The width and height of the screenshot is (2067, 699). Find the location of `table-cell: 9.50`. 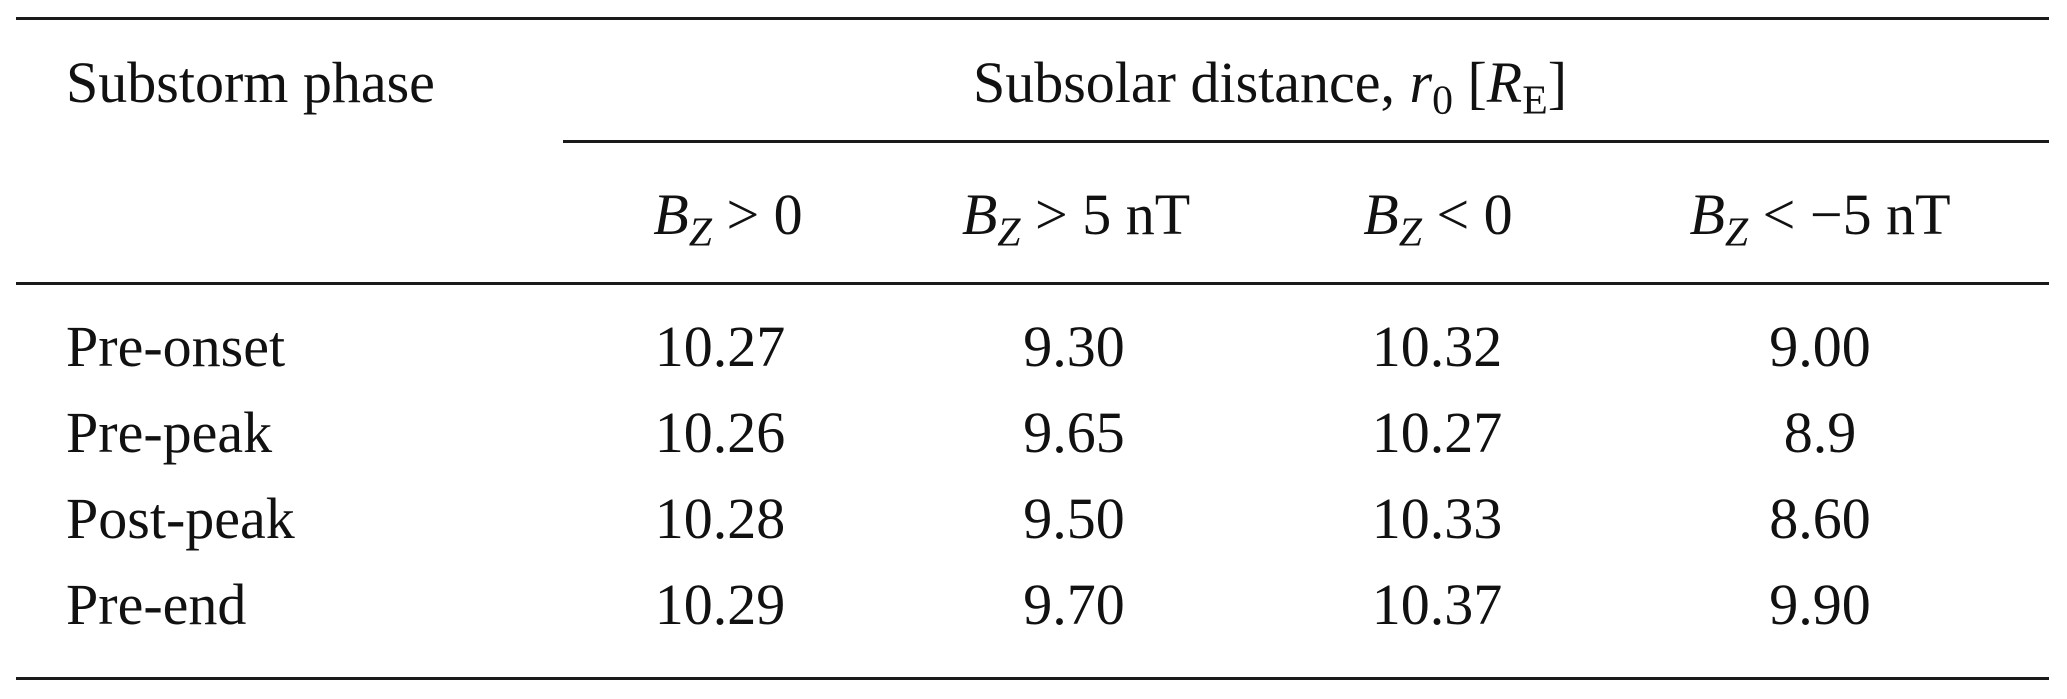

table-cell: 9.50 is located at coordinates (1074, 518).